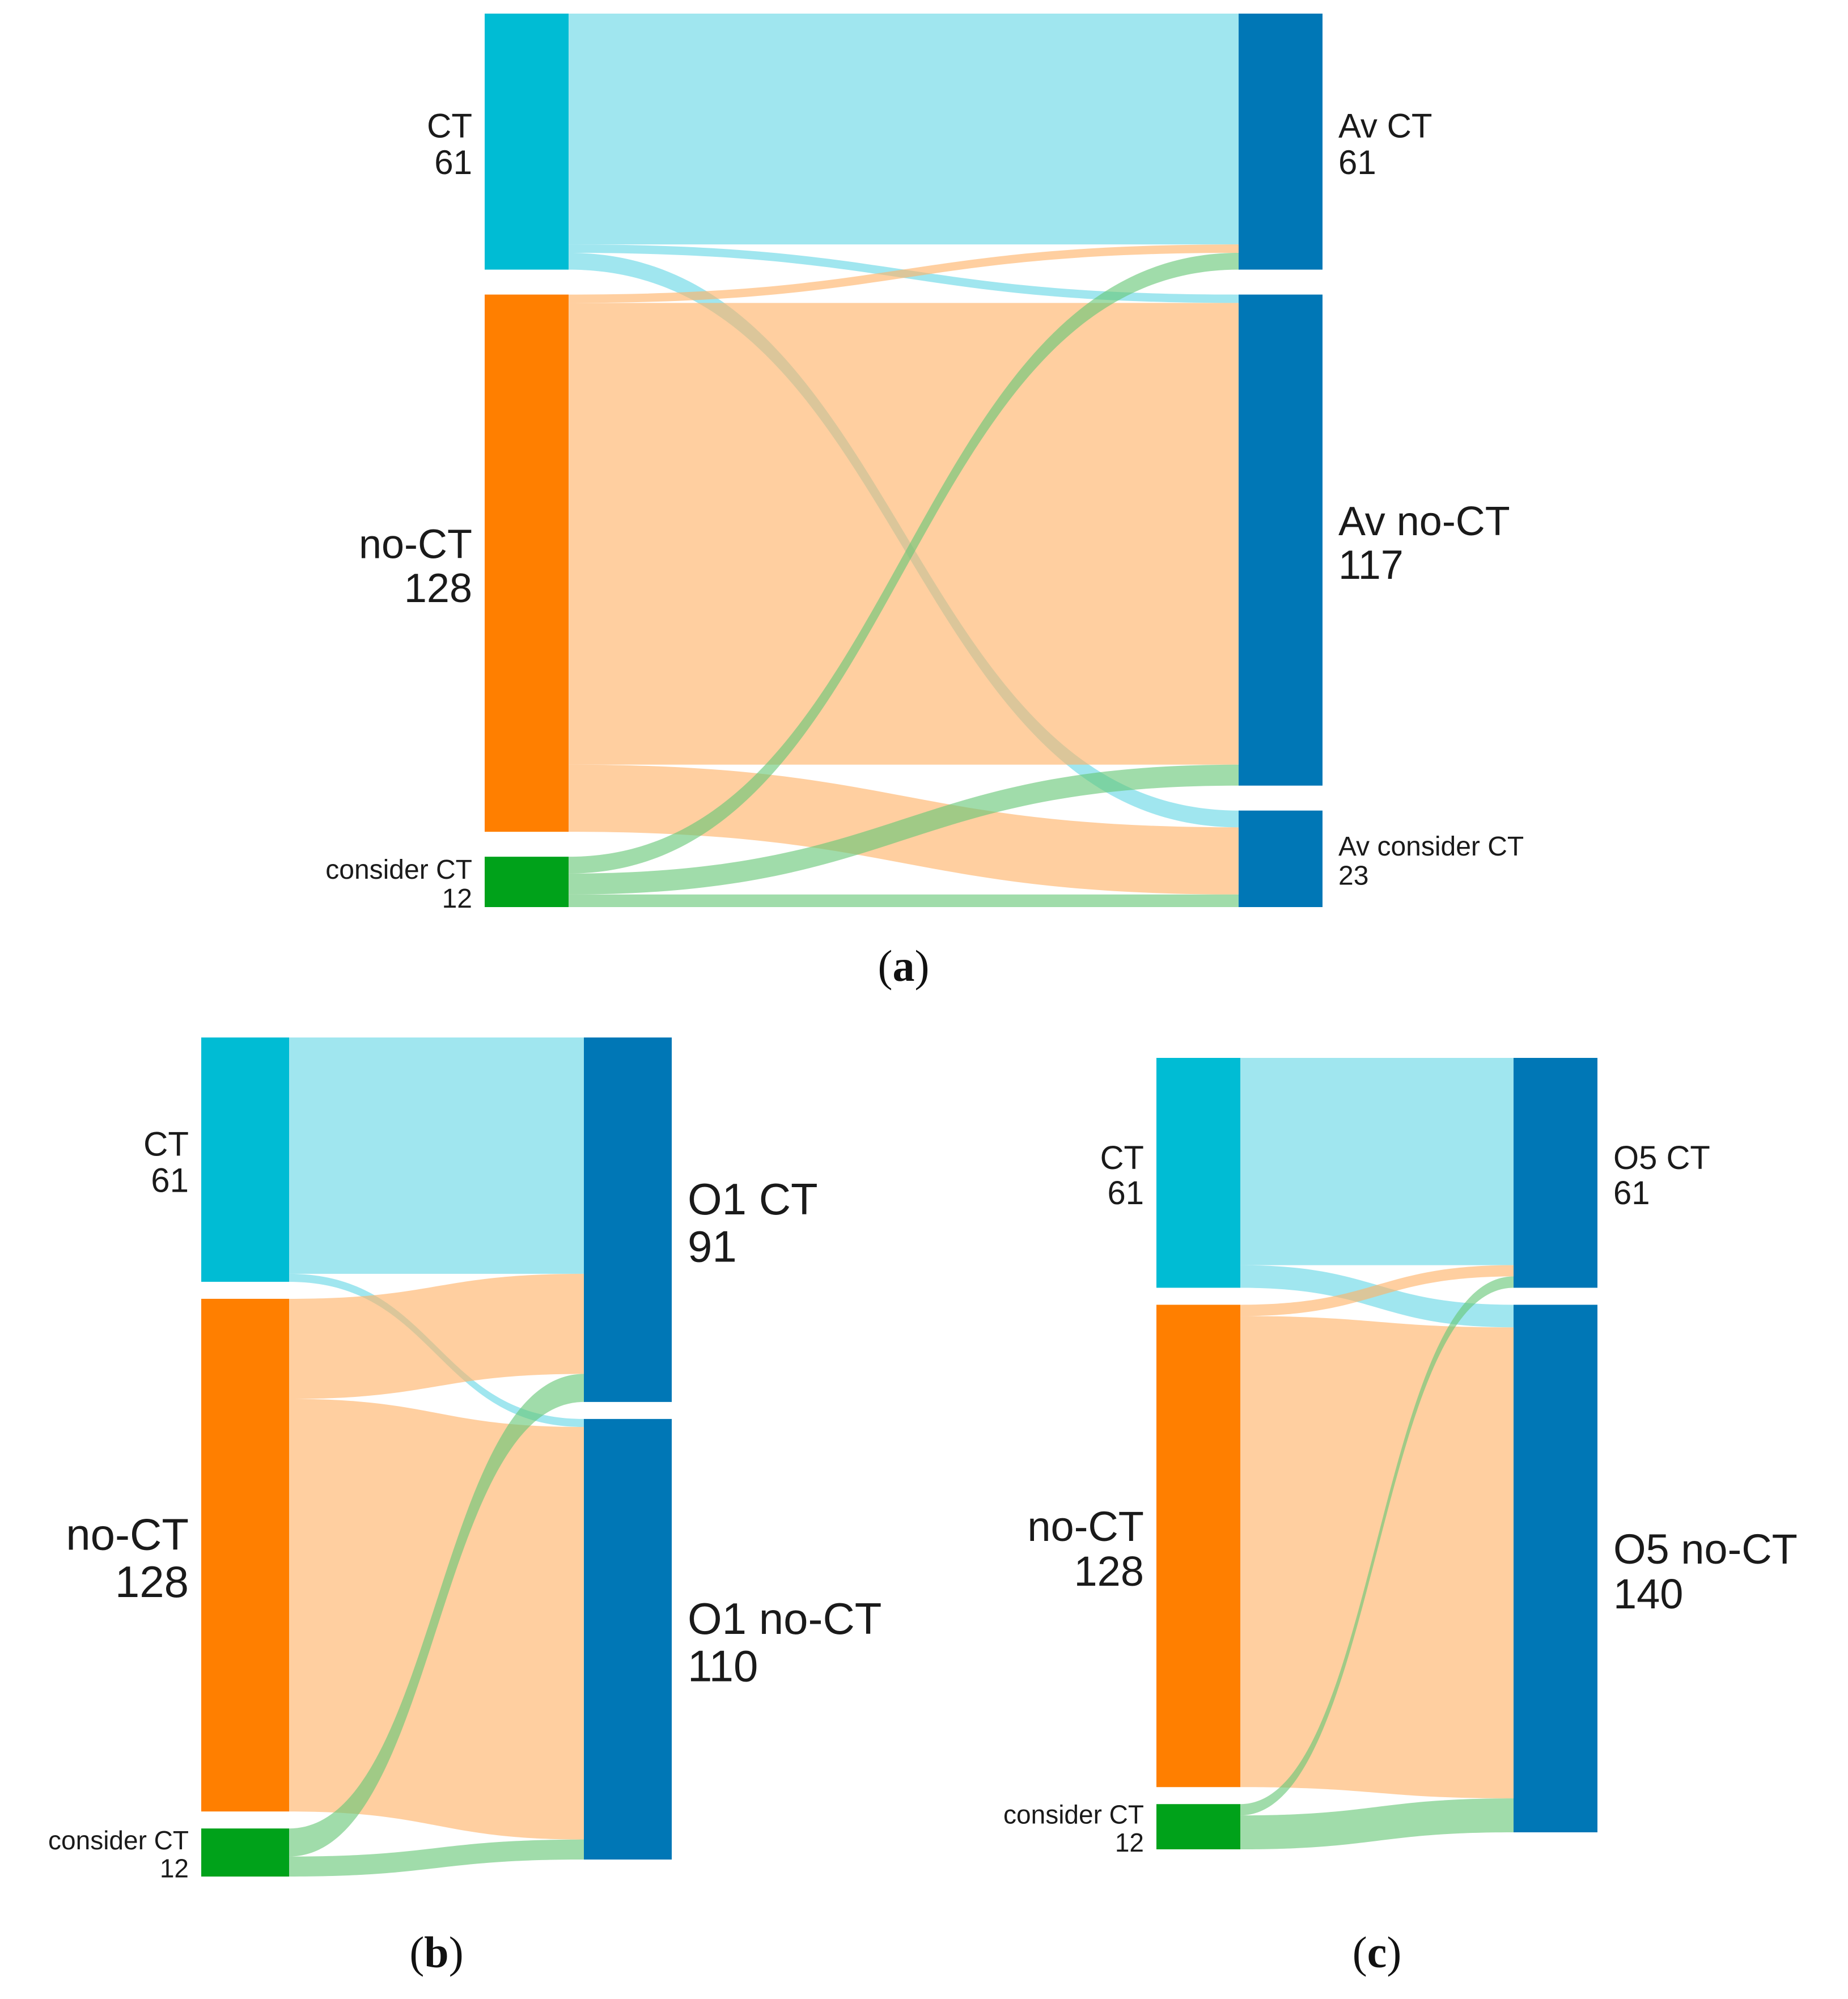 The image size is (1848, 1999). Describe the element at coordinates (1648, 1593) in the screenshot. I see `right-node-value: 140` at that location.